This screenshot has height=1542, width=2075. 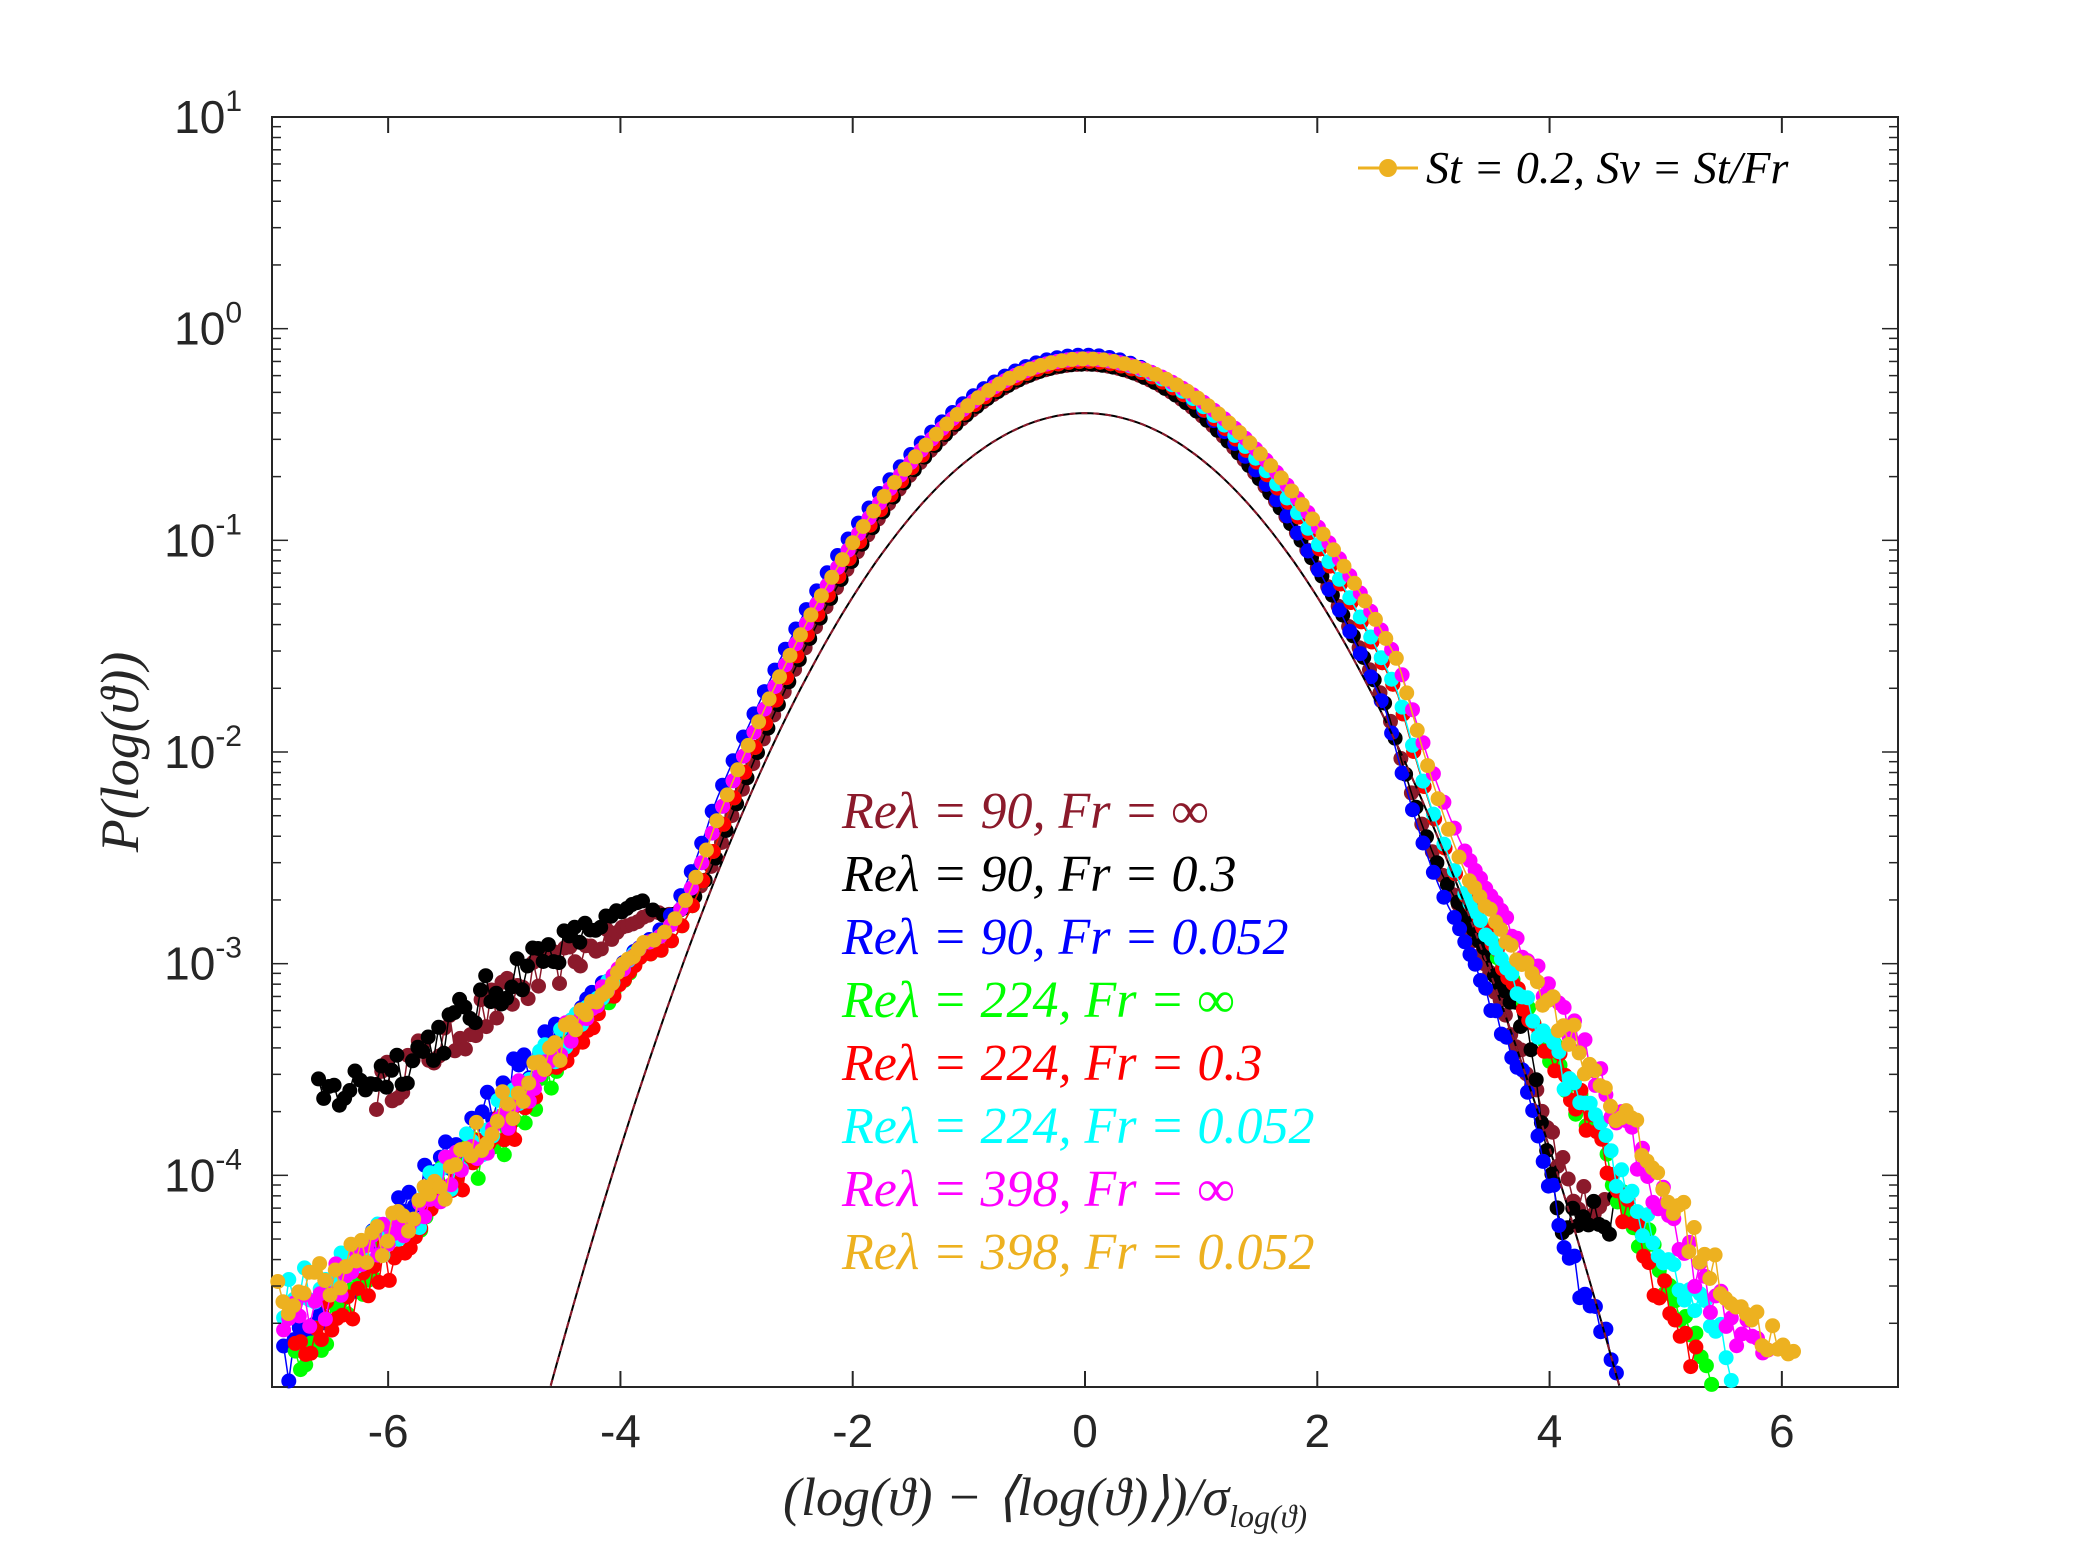 I want to click on legend-entry: Reλ = 90, Fr = ∞, so click(x=1025, y=811).